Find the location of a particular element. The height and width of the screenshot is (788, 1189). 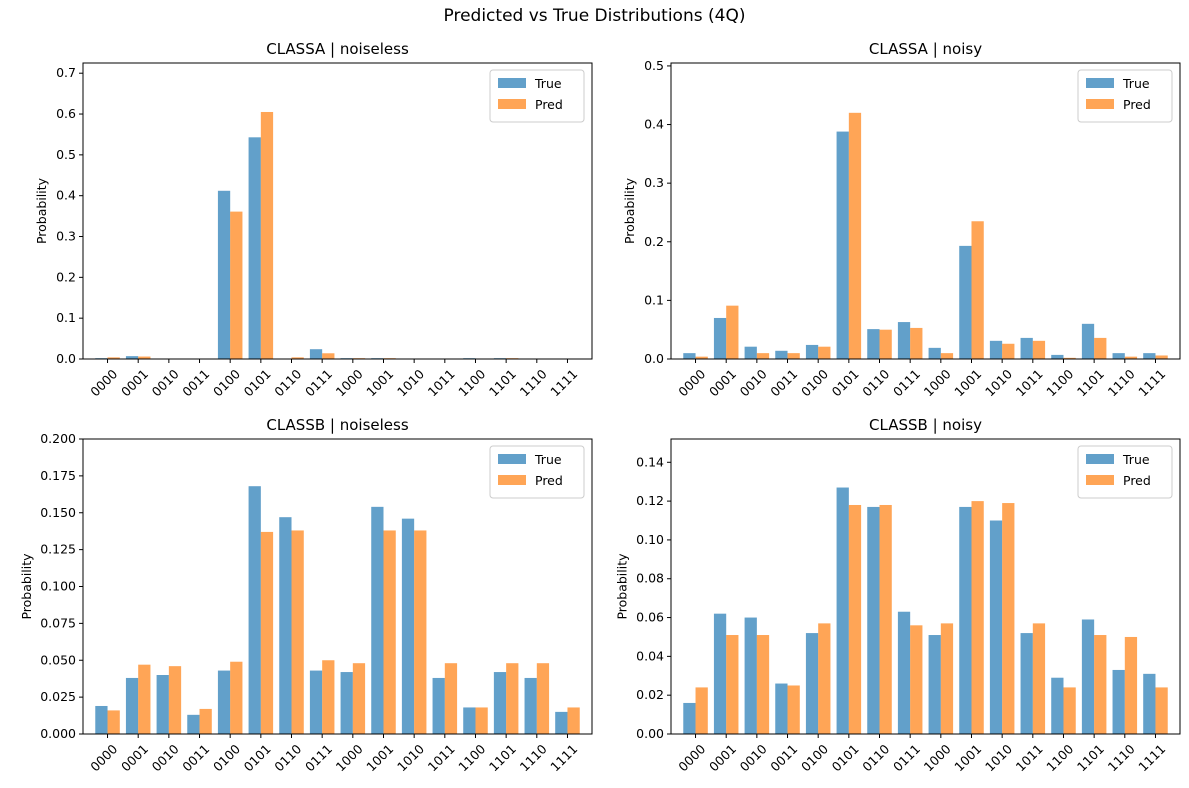

figure-title: Predicted vs True Distributions (4Q) is located at coordinates (594, 16).